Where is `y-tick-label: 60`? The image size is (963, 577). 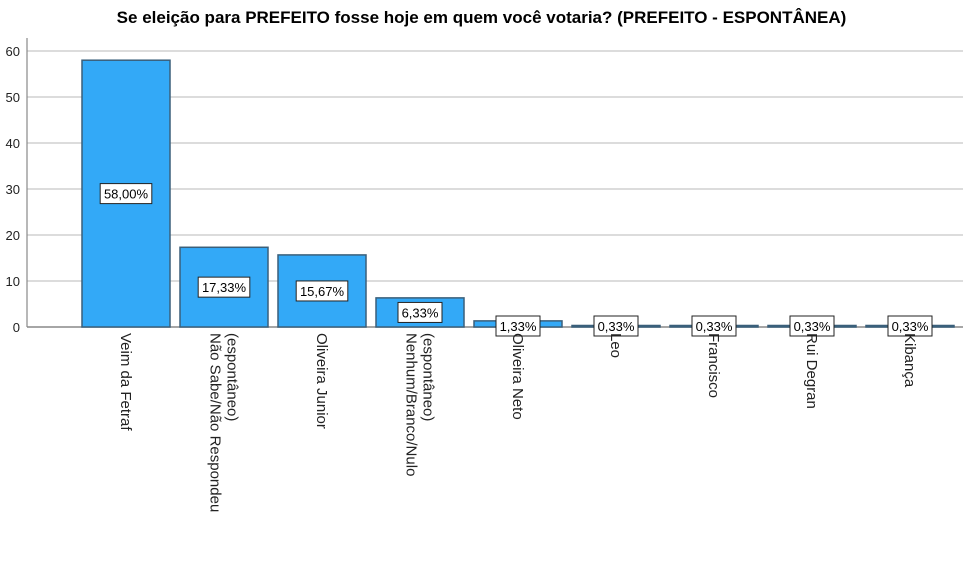 y-tick-label: 60 is located at coordinates (13, 51).